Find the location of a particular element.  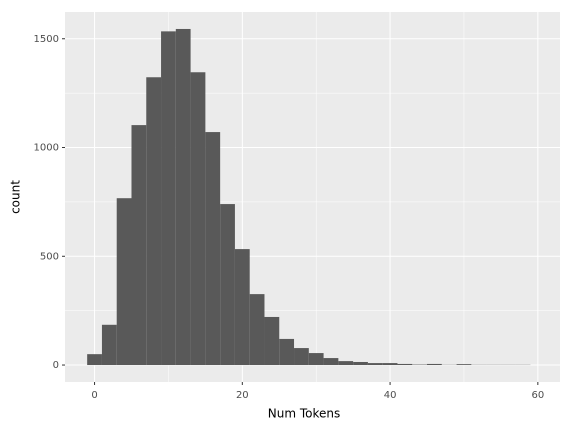

x-tick-label: 60 is located at coordinates (537, 395).